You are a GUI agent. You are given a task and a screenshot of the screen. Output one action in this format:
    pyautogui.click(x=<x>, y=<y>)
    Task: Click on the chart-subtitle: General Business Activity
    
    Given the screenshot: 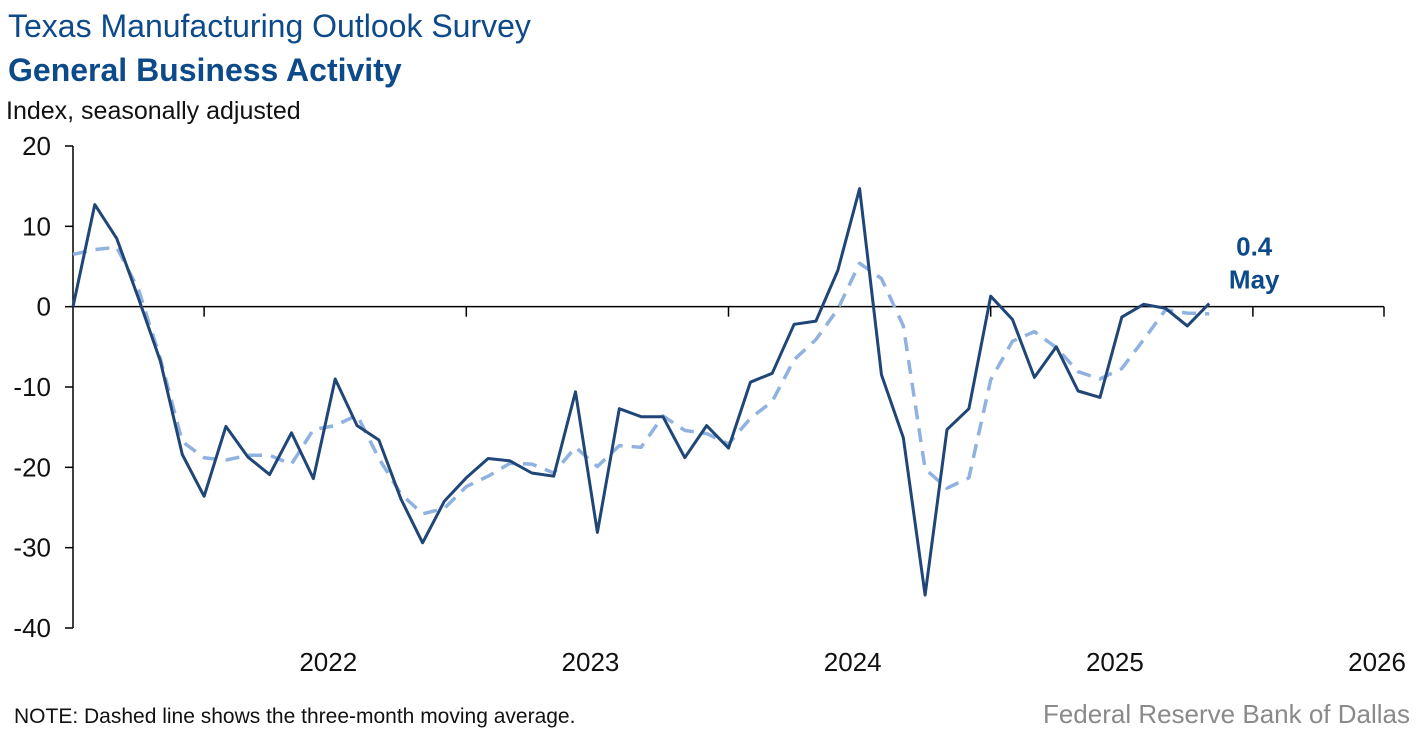 What is the action you would take?
    pyautogui.click(x=205, y=70)
    